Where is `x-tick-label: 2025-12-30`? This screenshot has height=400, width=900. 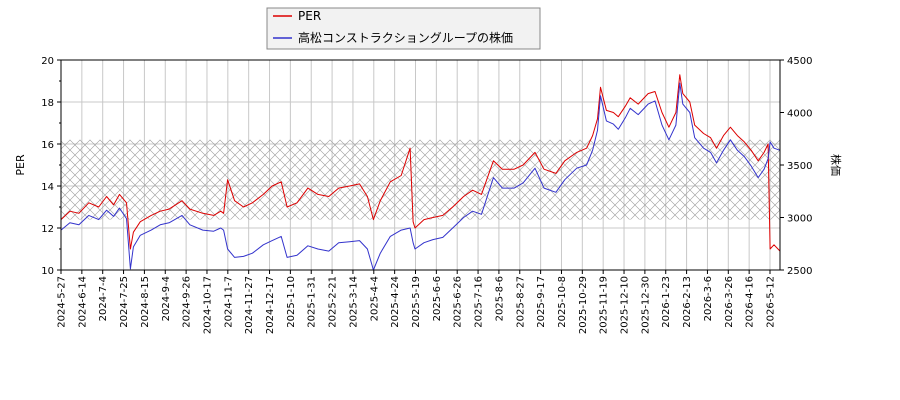
x-tick-label: 2025-12-30 is located at coordinates (645, 305).